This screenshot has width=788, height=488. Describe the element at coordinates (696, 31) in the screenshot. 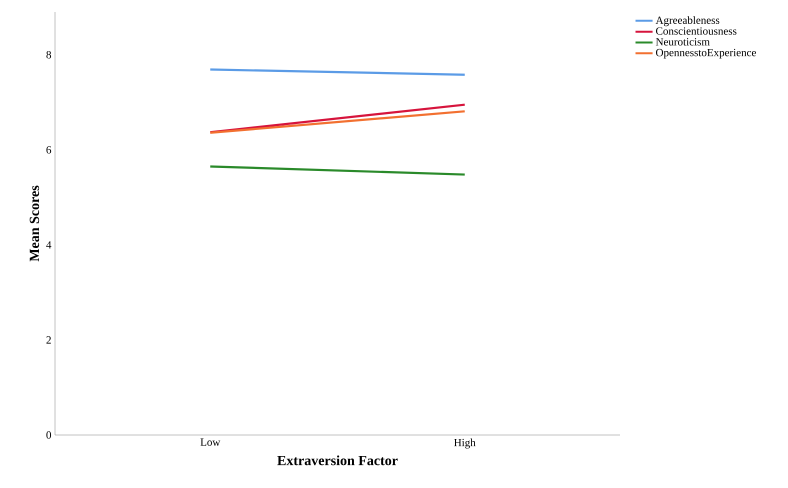

I see `legend-label: Conscientiousness` at that location.